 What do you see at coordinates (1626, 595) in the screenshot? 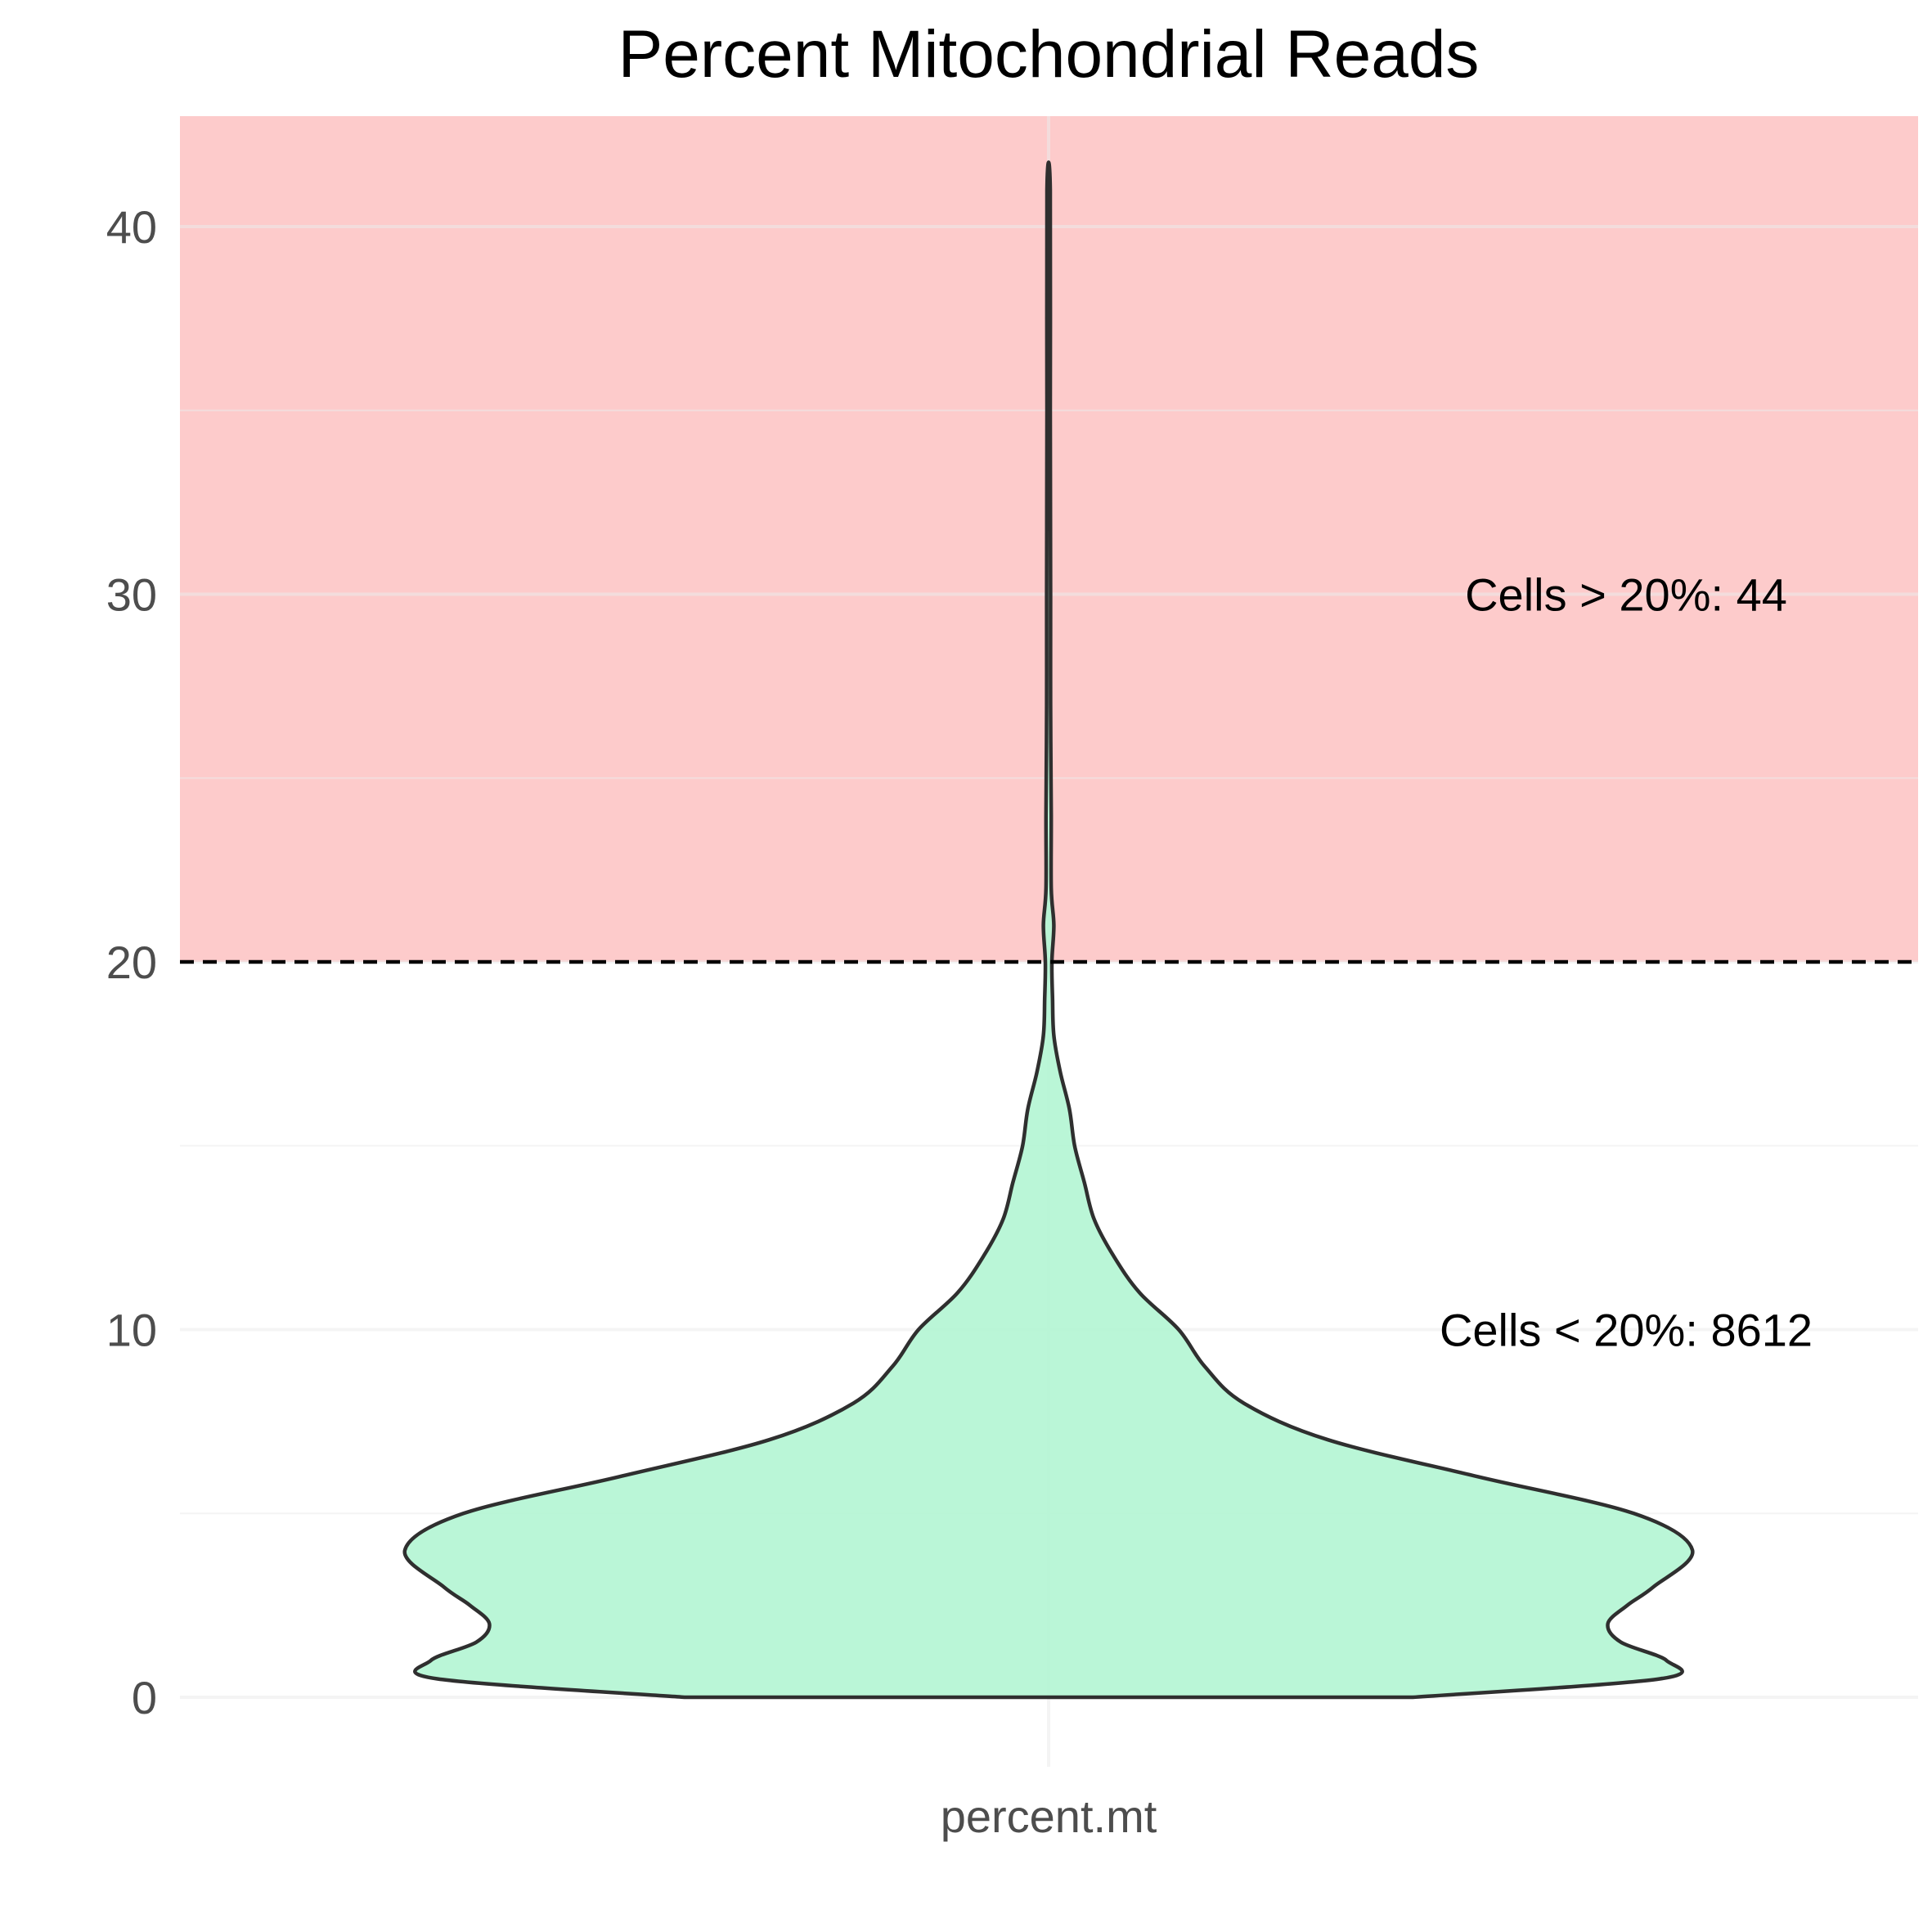
I see `annotation-high: Cells > 20%: 44` at bounding box center [1626, 595].